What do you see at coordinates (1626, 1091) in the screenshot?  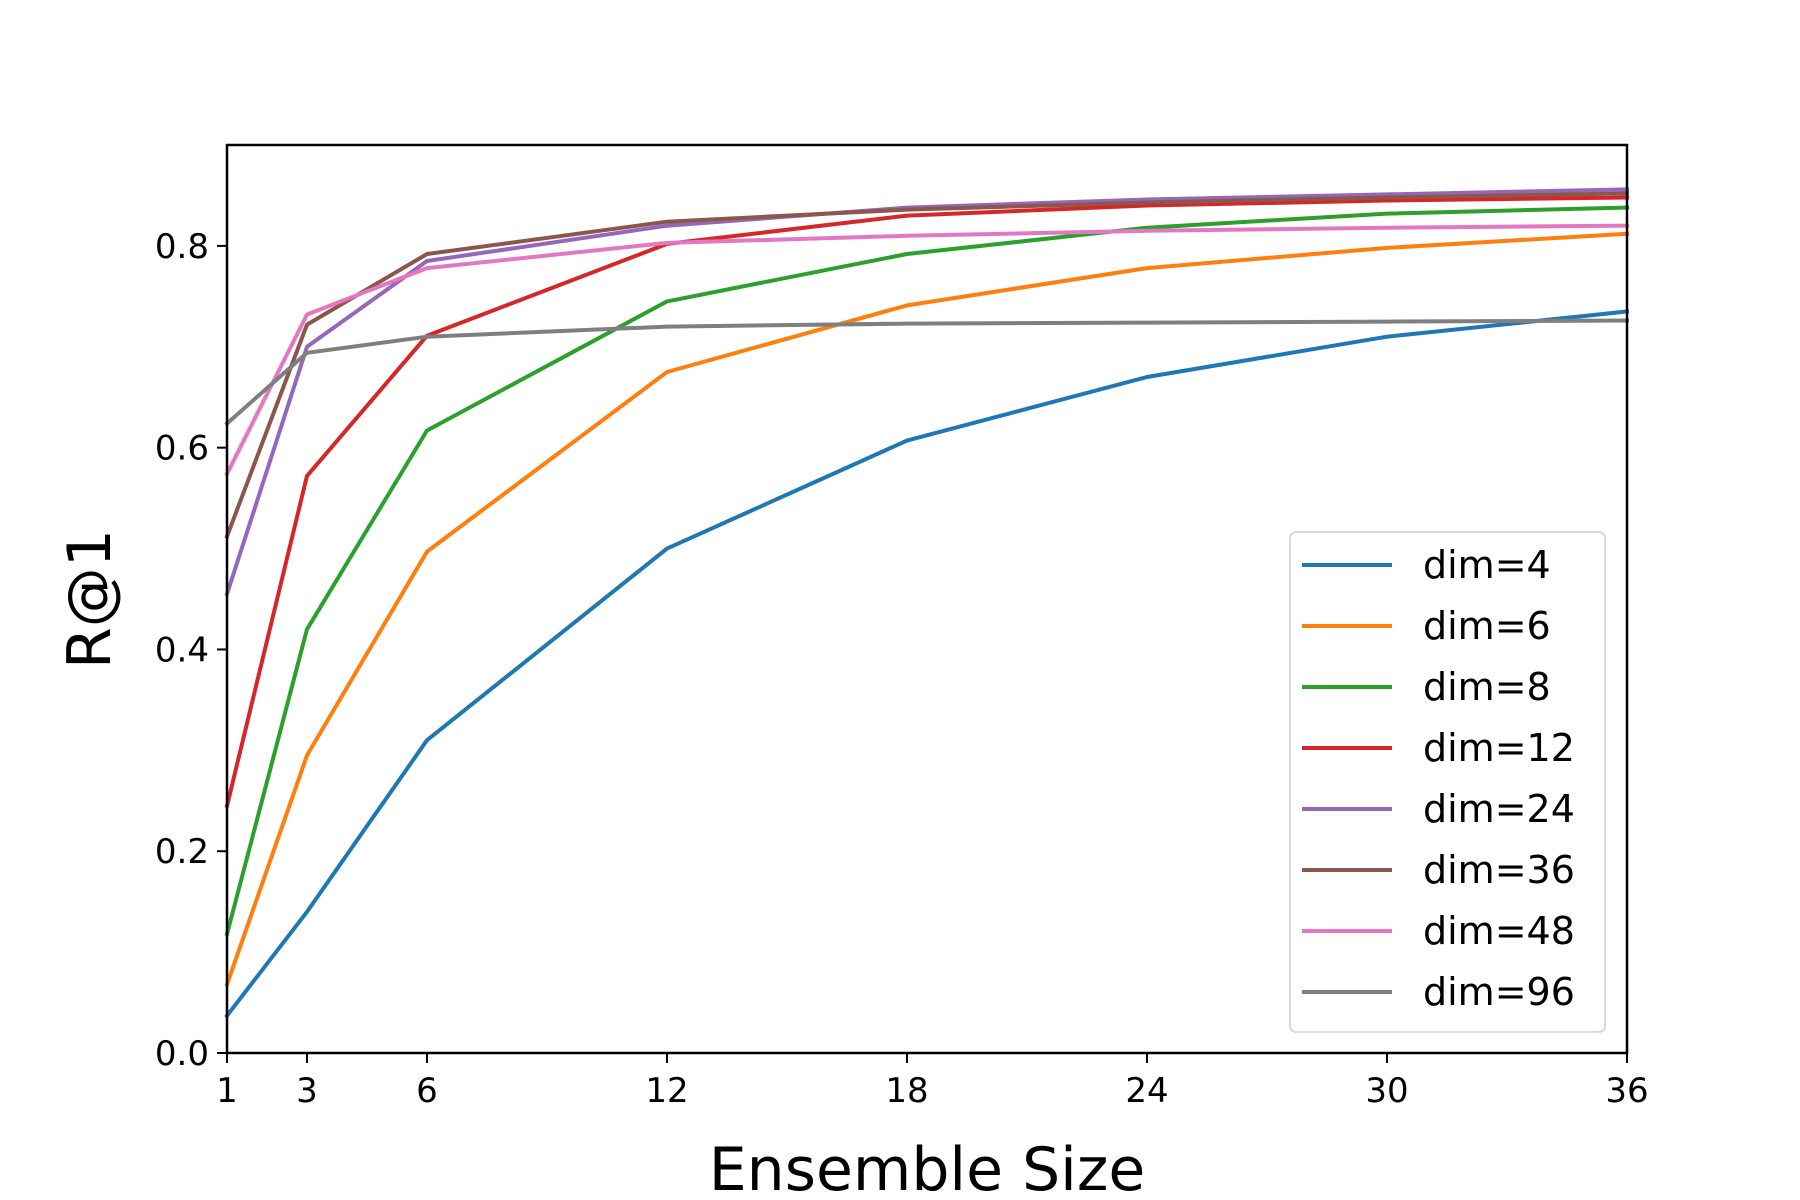 I see `x-tick-label: 36` at bounding box center [1626, 1091].